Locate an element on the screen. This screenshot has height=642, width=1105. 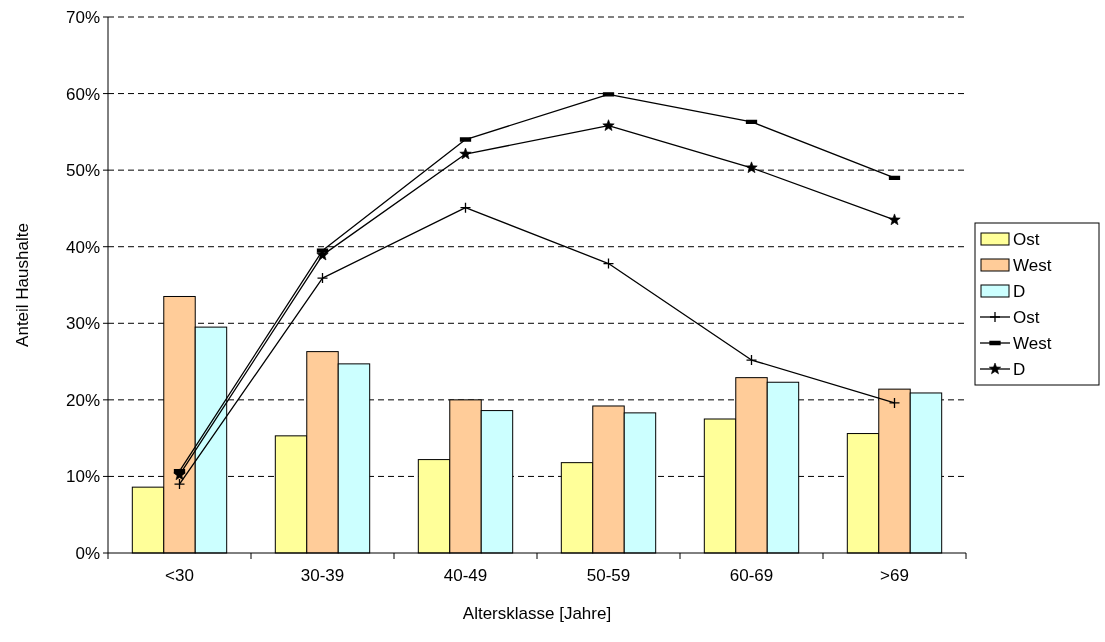
x-tick-label: 30-39 is located at coordinates (322, 575).